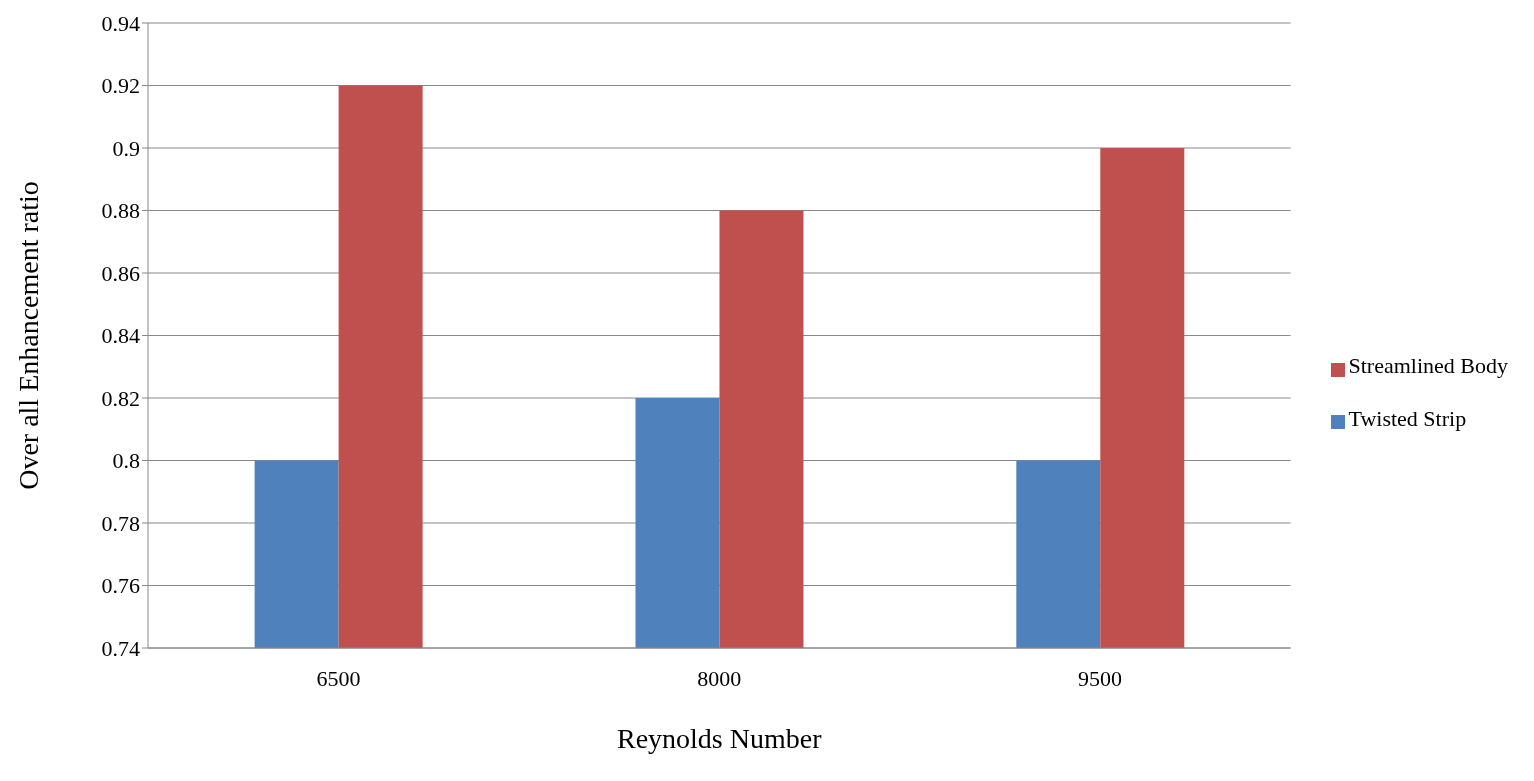  I want to click on x-tick-label: 9500, so click(1100, 678).